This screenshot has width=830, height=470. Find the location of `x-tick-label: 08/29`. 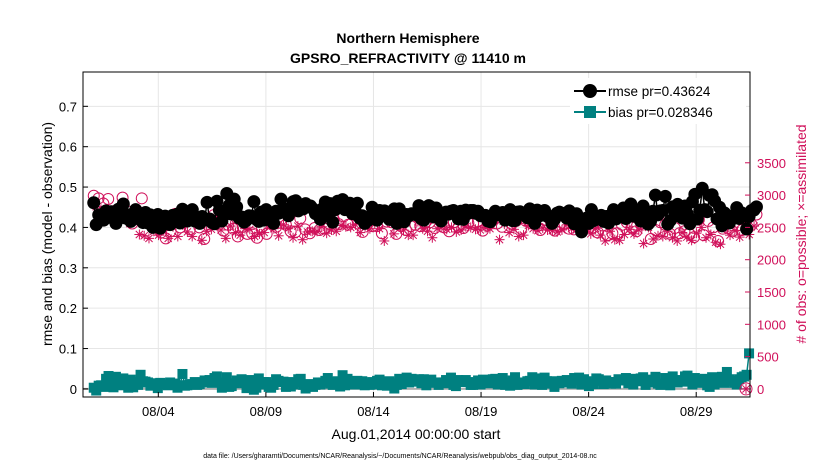

x-tick-label: 08/29 is located at coordinates (696, 411).